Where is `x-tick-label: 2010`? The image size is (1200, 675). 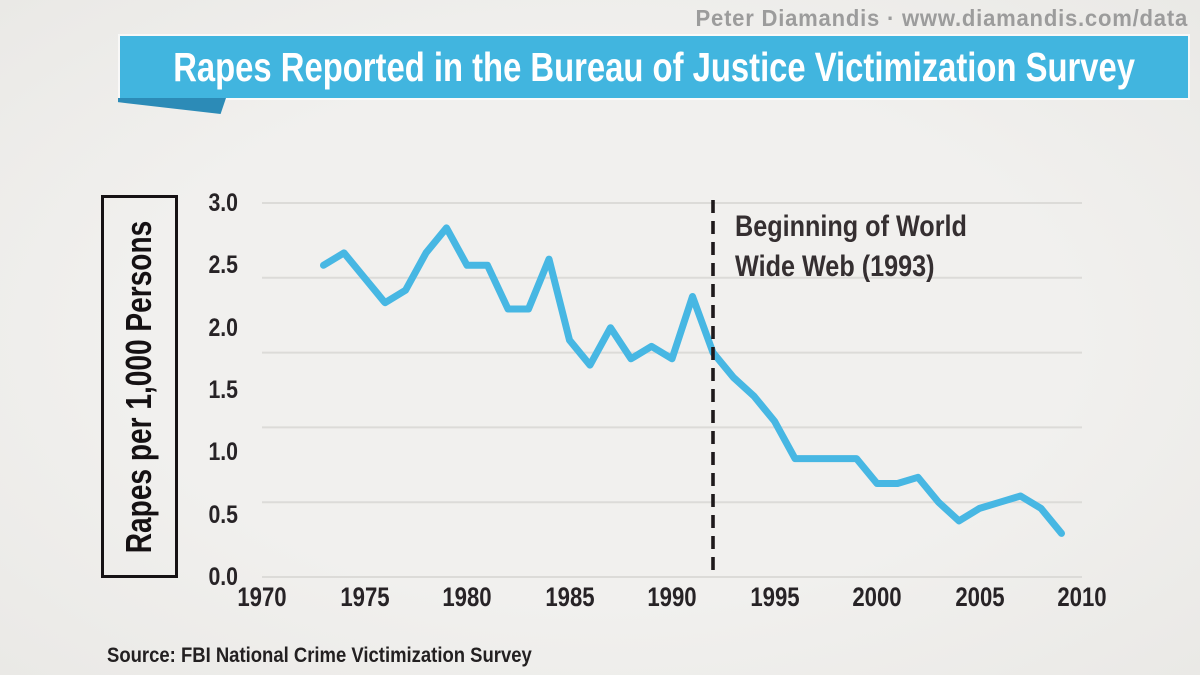
x-tick-label: 2010 is located at coordinates (1082, 597).